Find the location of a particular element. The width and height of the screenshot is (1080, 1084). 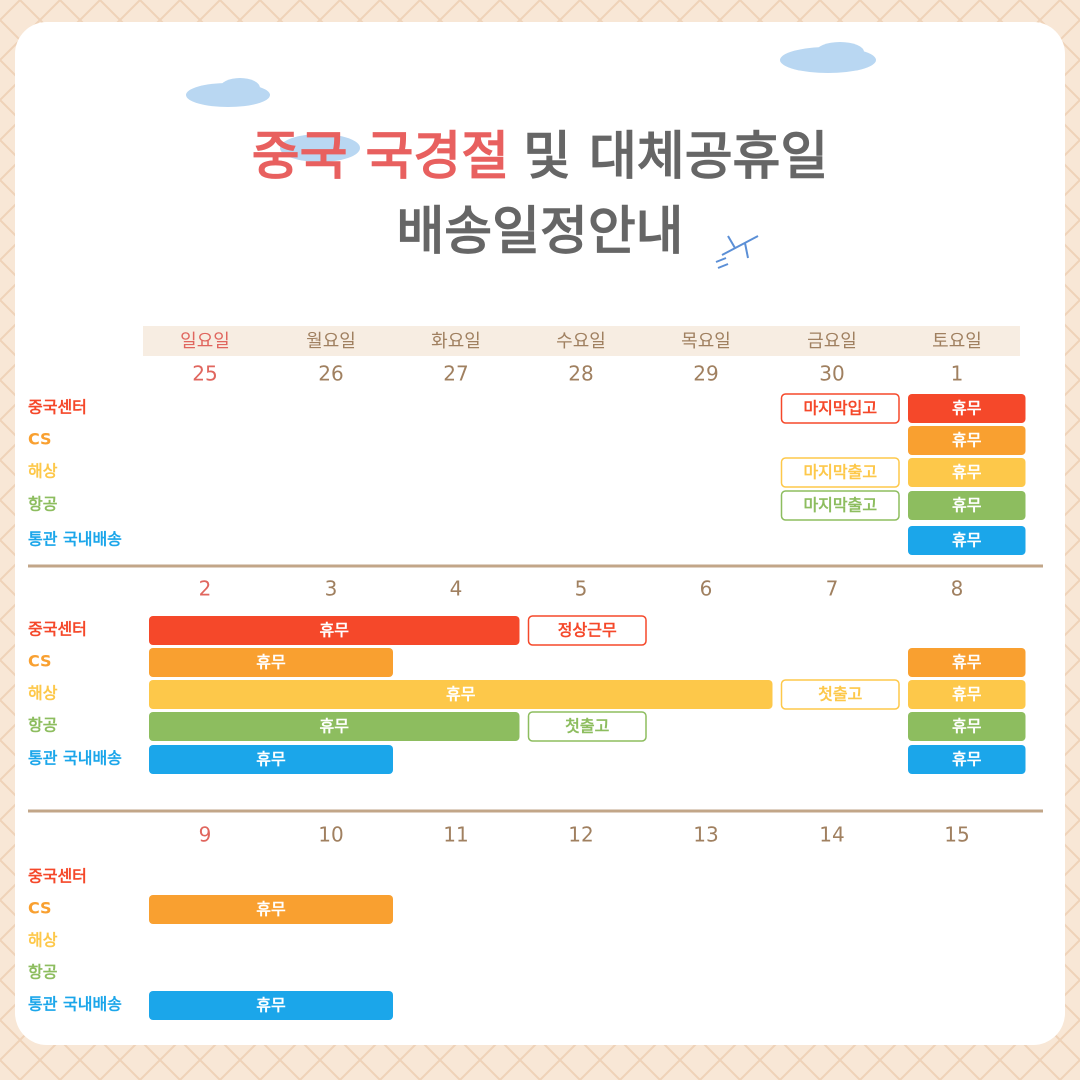

clouds is located at coordinates (531, 102).